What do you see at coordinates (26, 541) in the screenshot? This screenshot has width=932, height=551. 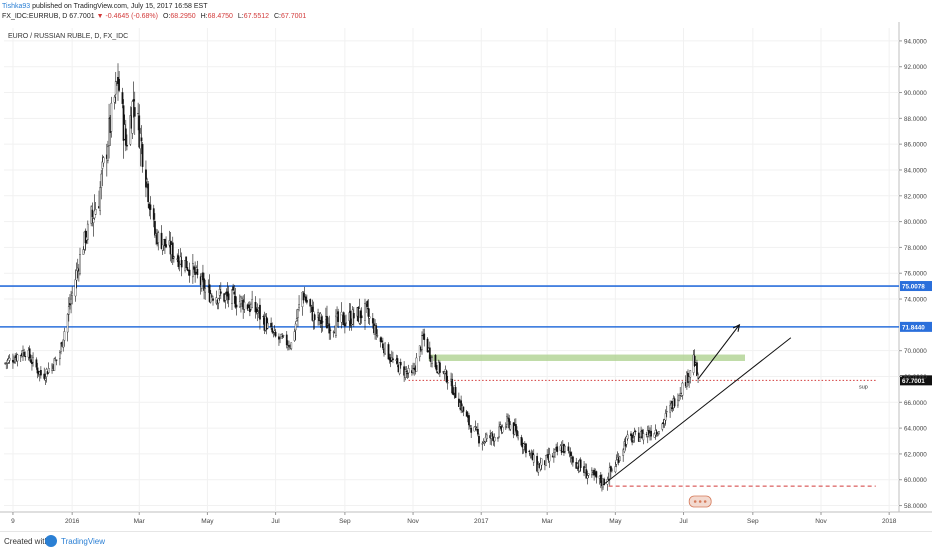 I see `created-with-text: Created with` at bounding box center [26, 541].